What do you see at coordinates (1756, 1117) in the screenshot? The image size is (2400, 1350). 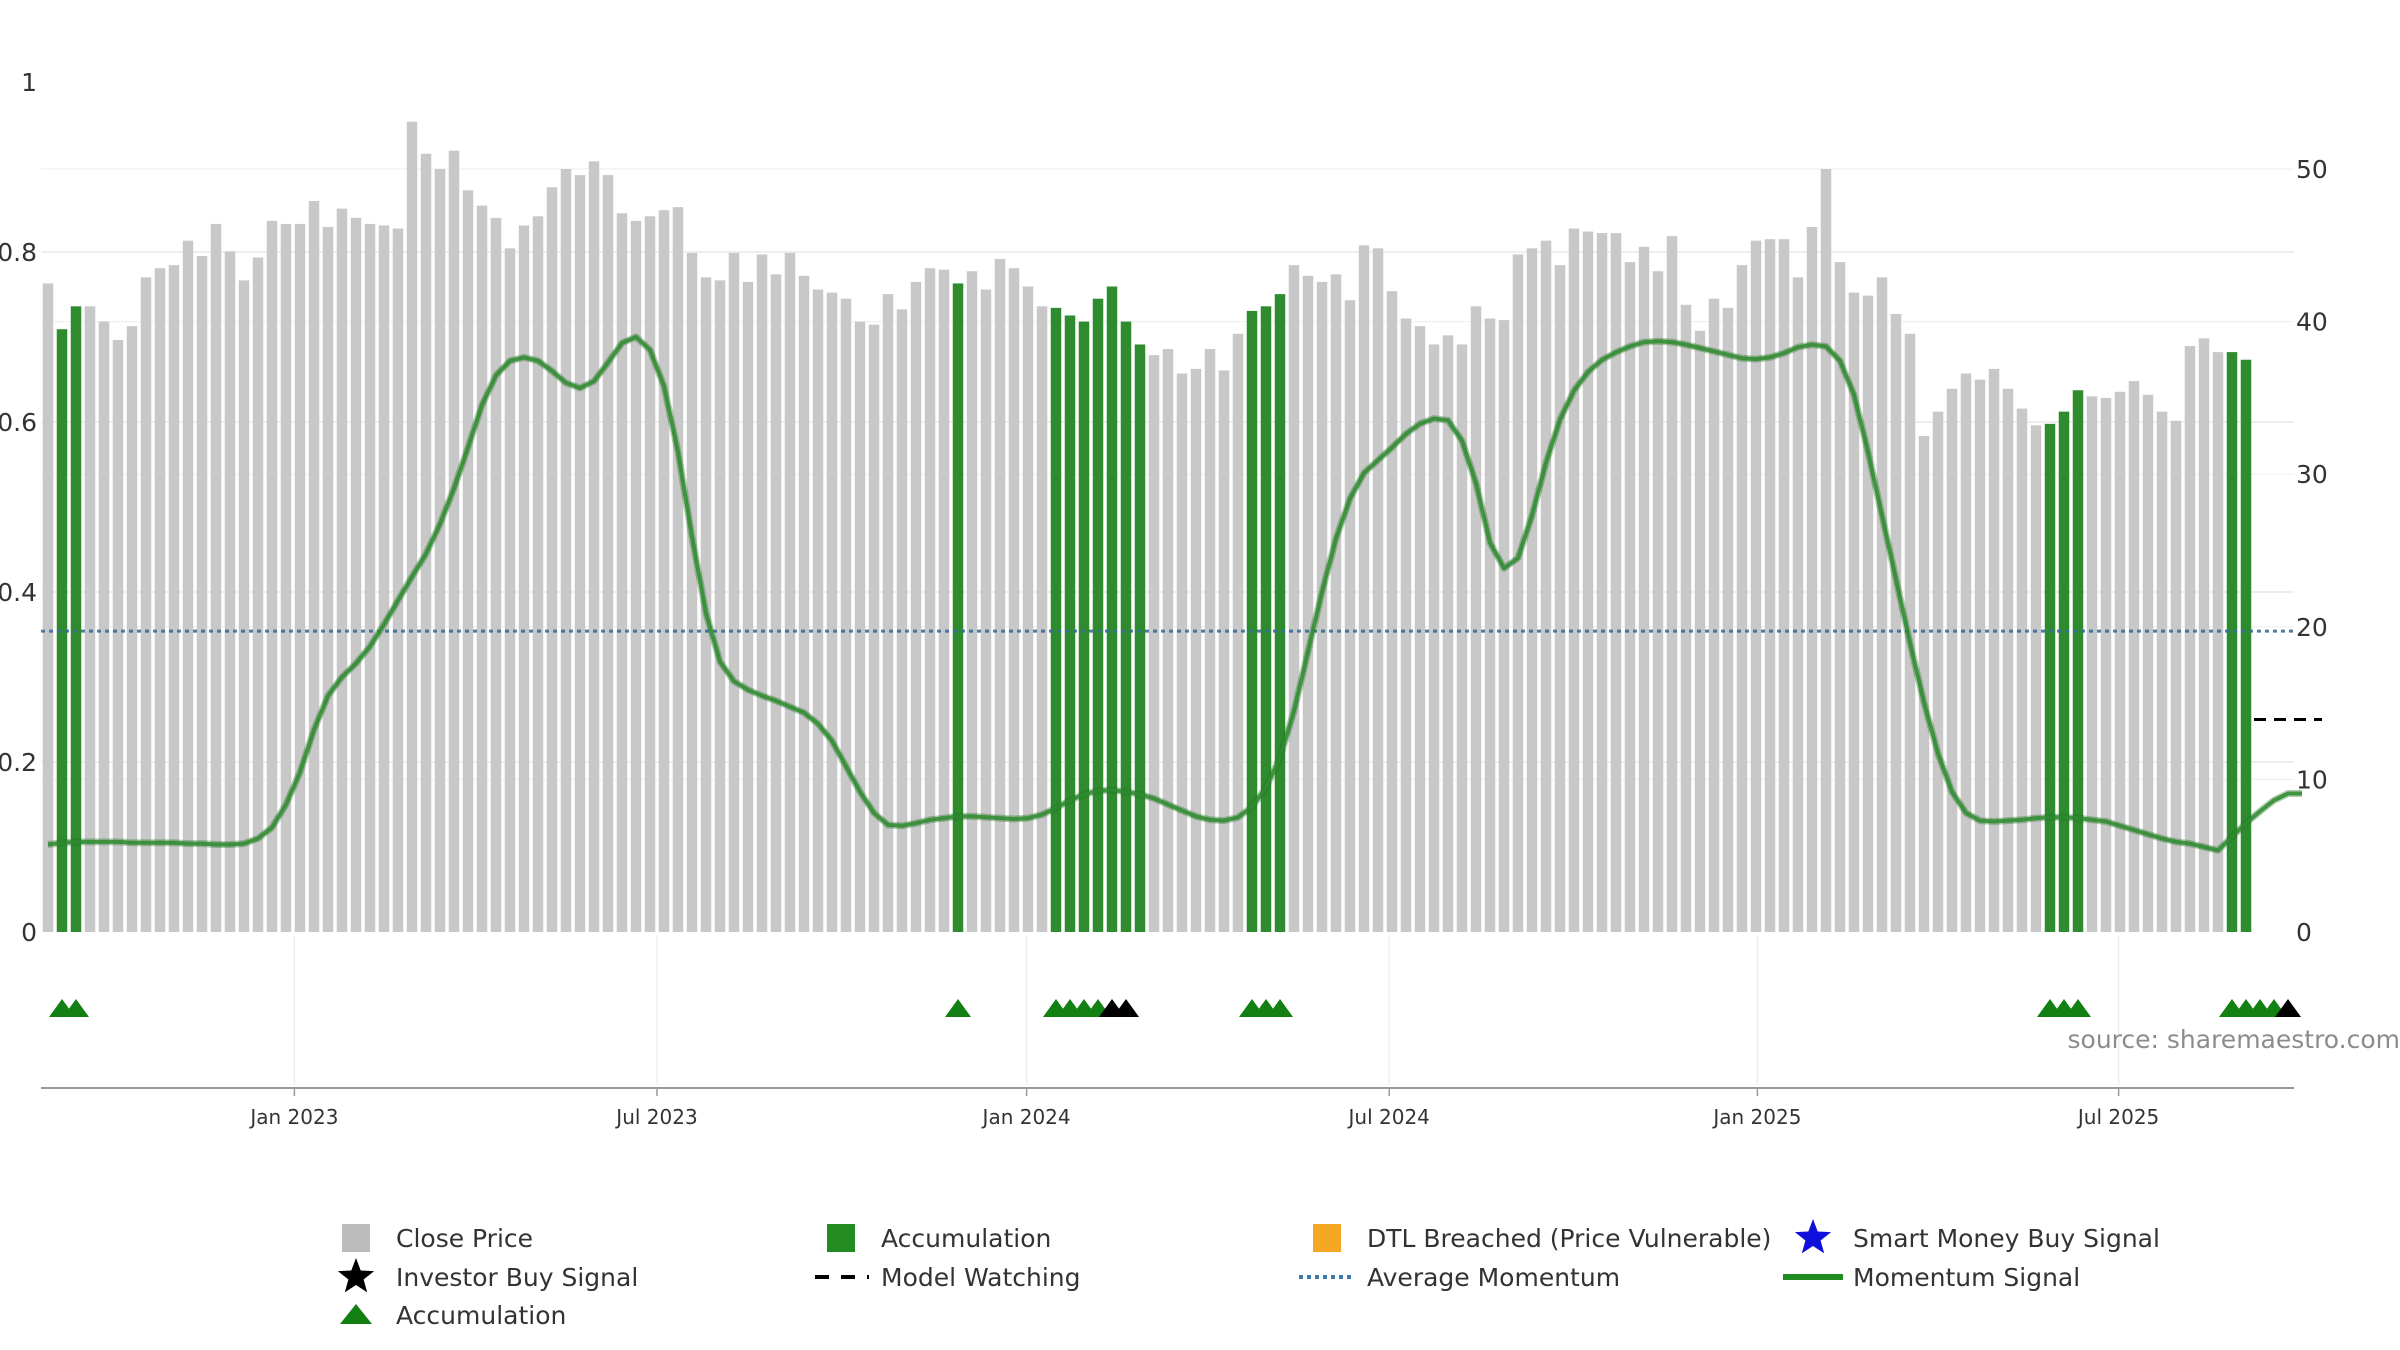 I see `x-tick-label: Jan 2025` at bounding box center [1756, 1117].